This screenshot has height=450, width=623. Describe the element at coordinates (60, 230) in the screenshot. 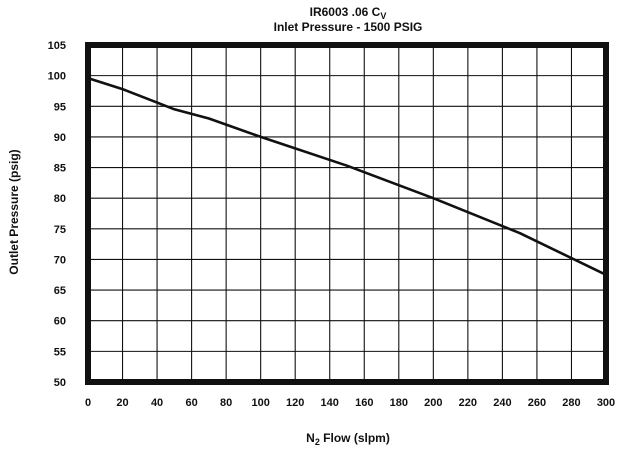

I see `y-tick-label: 75` at that location.